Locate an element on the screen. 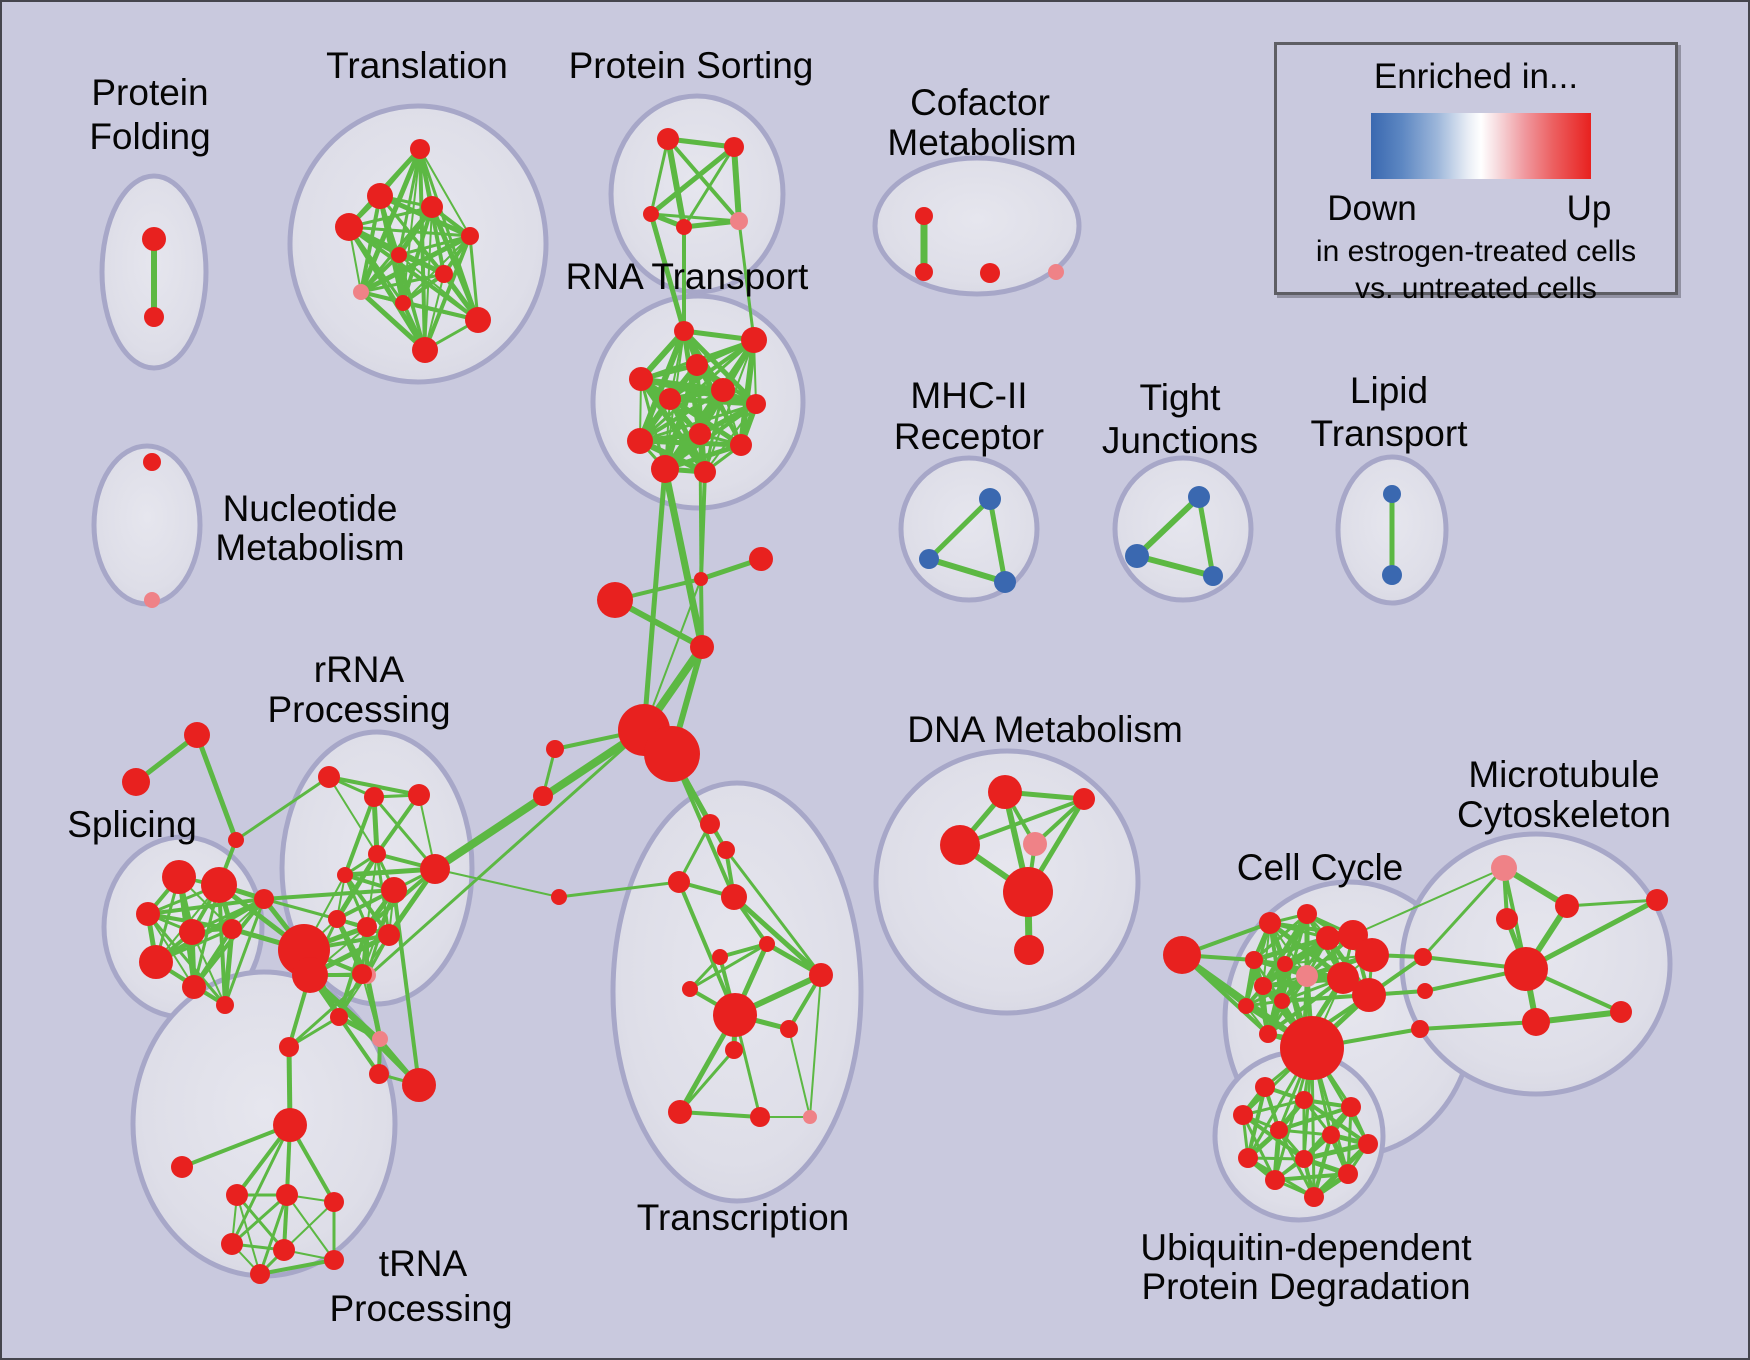 The width and height of the screenshot is (1750, 1360). cluster-label-microtubule-cytoskeleton: Cytoskeleton is located at coordinates (1564, 814).